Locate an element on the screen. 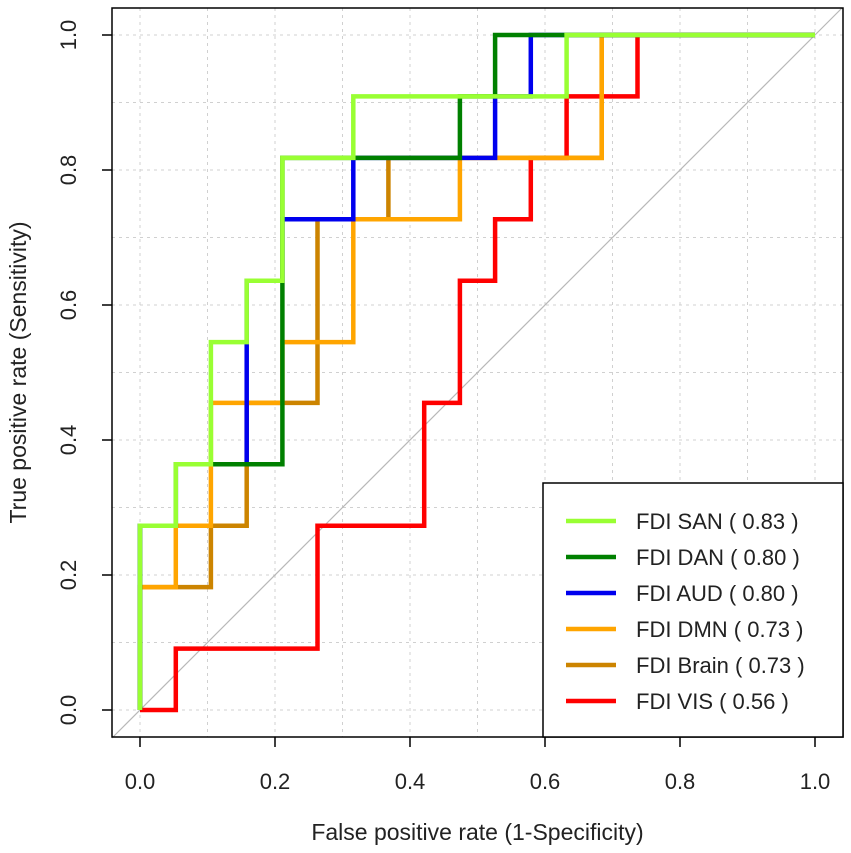 The image size is (851, 853). legend-label: FDI AUD ( 0.80 ) is located at coordinates (717, 593).